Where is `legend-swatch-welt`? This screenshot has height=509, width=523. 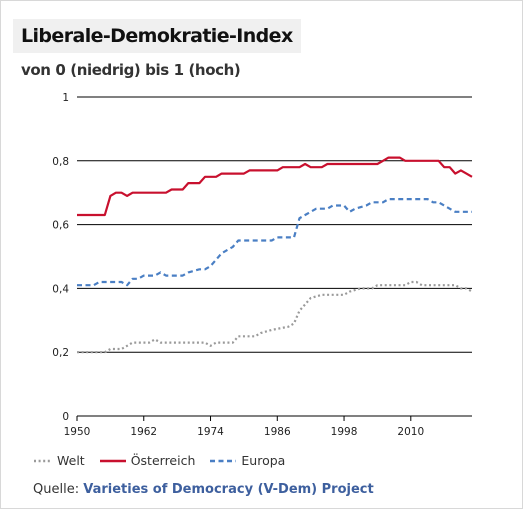 legend-swatch-welt is located at coordinates (43, 460).